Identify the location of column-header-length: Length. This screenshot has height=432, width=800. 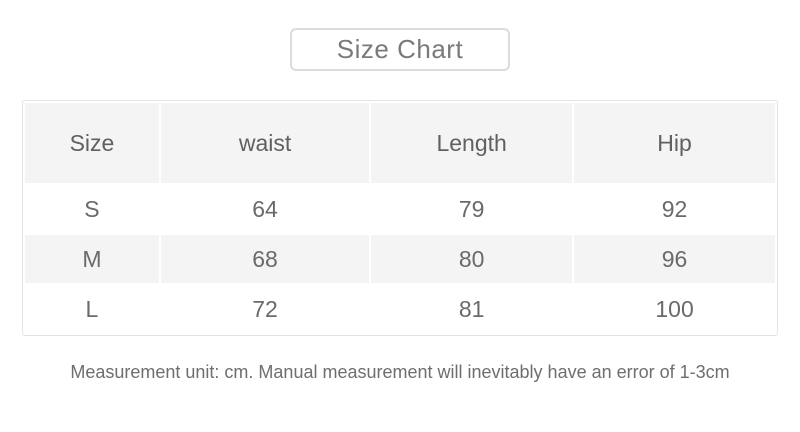
(472, 143).